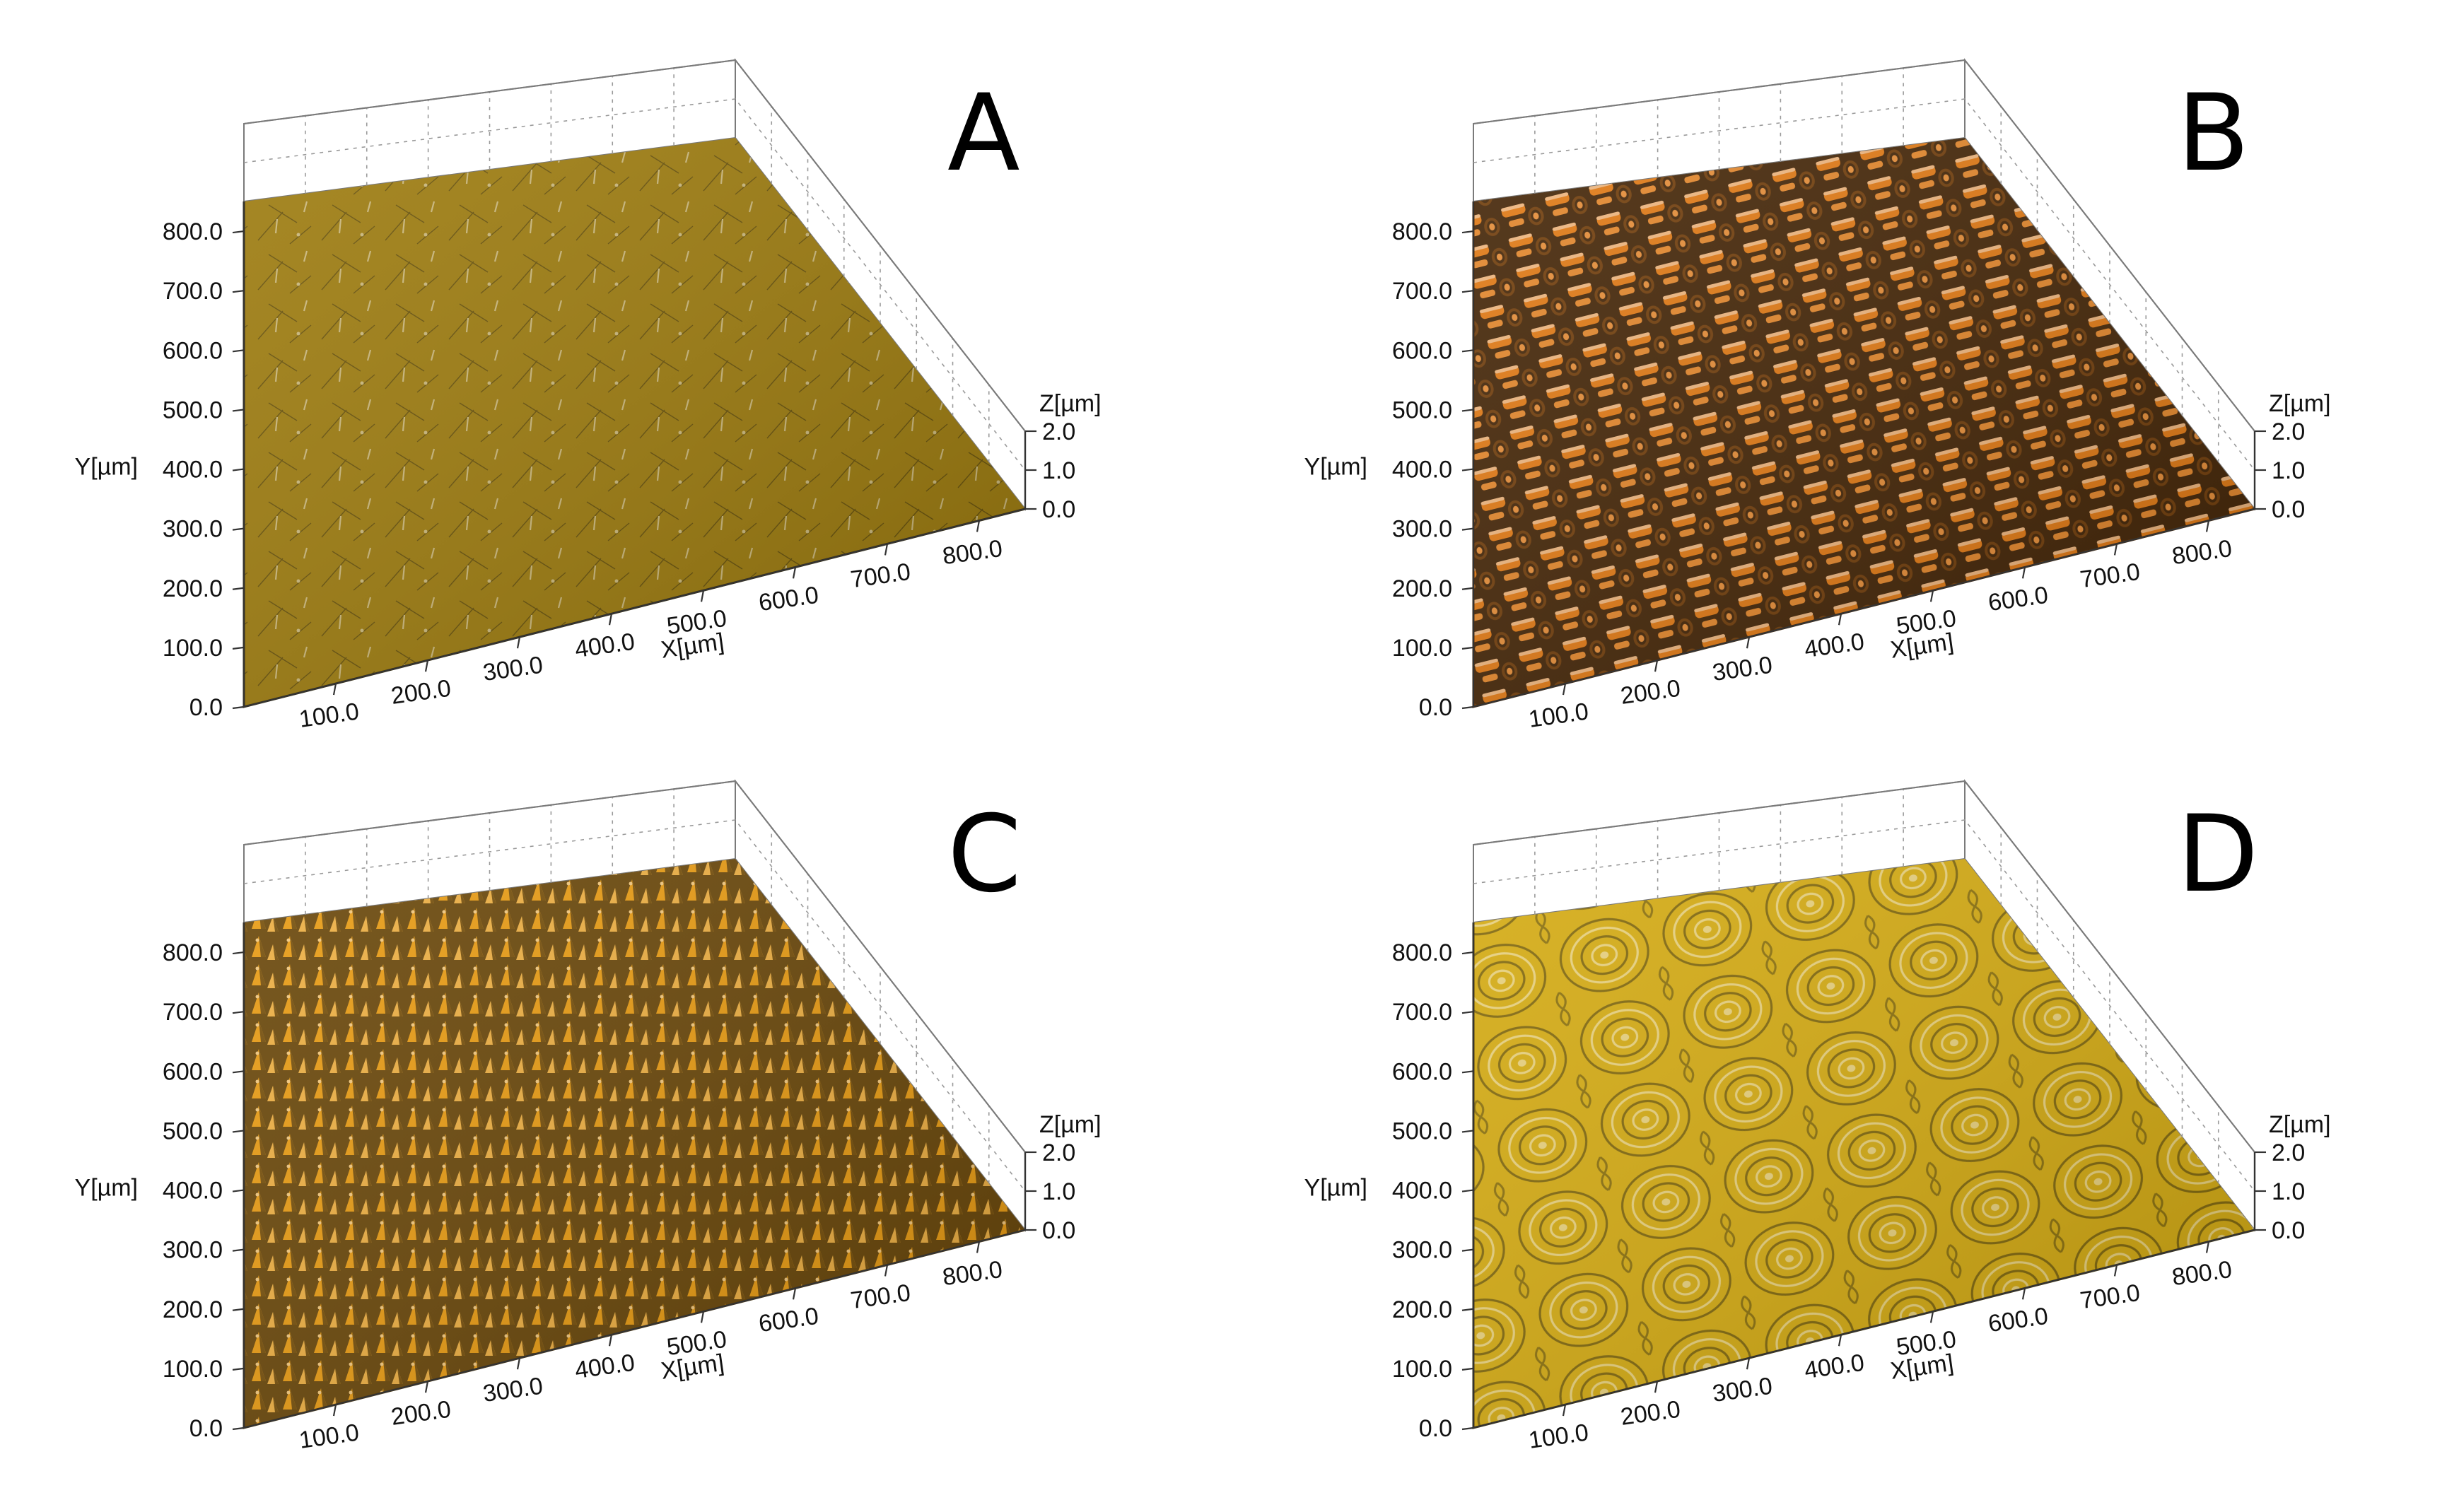 The image size is (2459, 1512). What do you see at coordinates (2213, 133) in the screenshot?
I see `panel-label-b: B` at bounding box center [2213, 133].